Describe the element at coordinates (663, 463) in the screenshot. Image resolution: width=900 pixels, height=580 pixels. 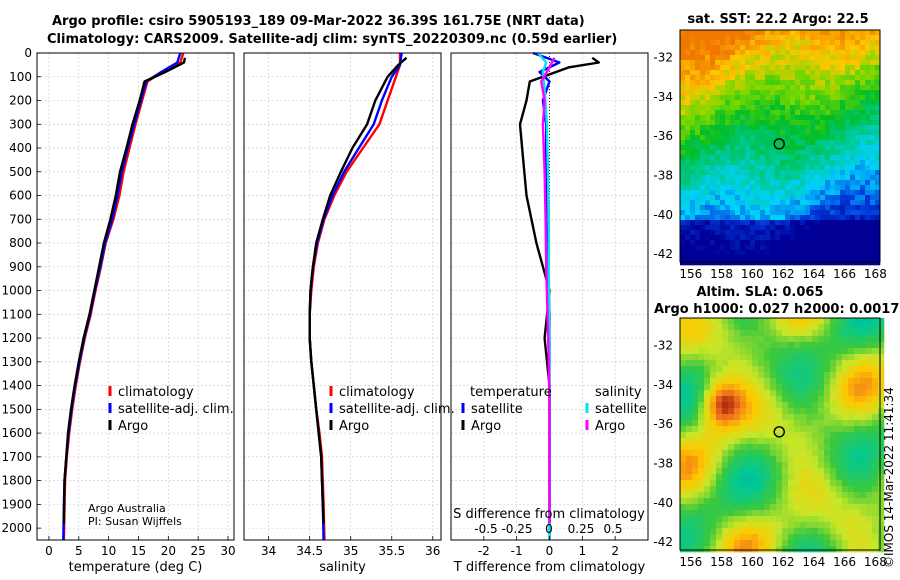
I see `map-lat-tick-label: -38` at that location.